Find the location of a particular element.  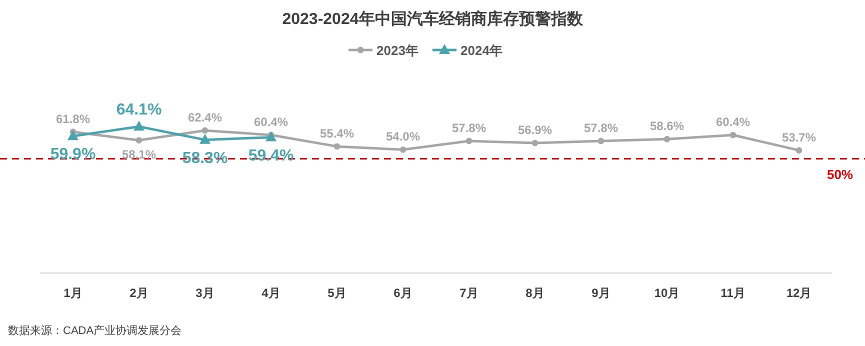

data-label: 55.4% is located at coordinates (337, 133).